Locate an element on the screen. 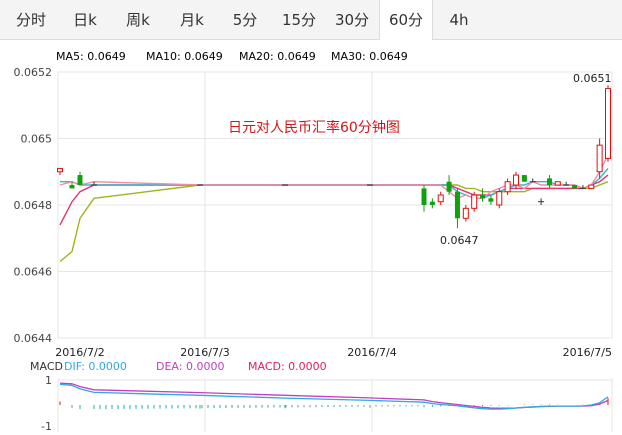 The width and height of the screenshot is (622, 435). y-tick-label: 0.0644 is located at coordinates (33, 338).